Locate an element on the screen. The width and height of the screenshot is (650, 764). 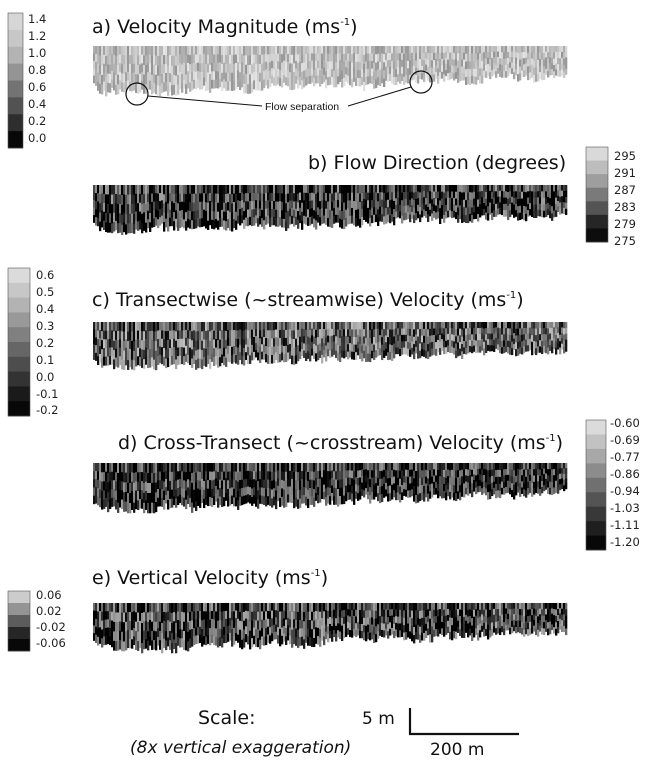
colorbar-b-label: 275 is located at coordinates (625, 241).